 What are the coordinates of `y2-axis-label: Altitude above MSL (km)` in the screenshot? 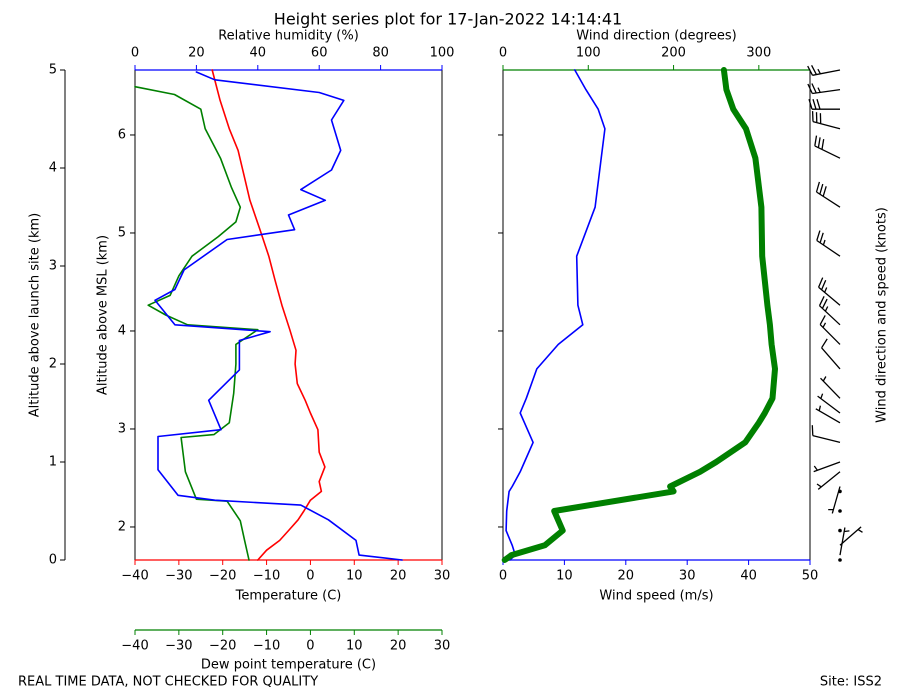 It's located at (103, 315).